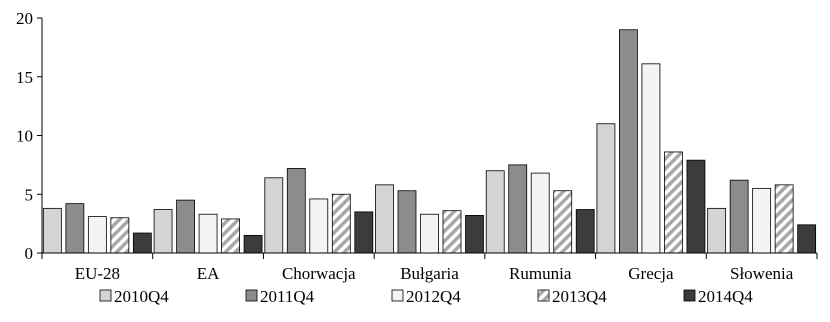 The width and height of the screenshot is (830, 322). I want to click on bar-2014Q4-Bułgaria, so click(474, 234).